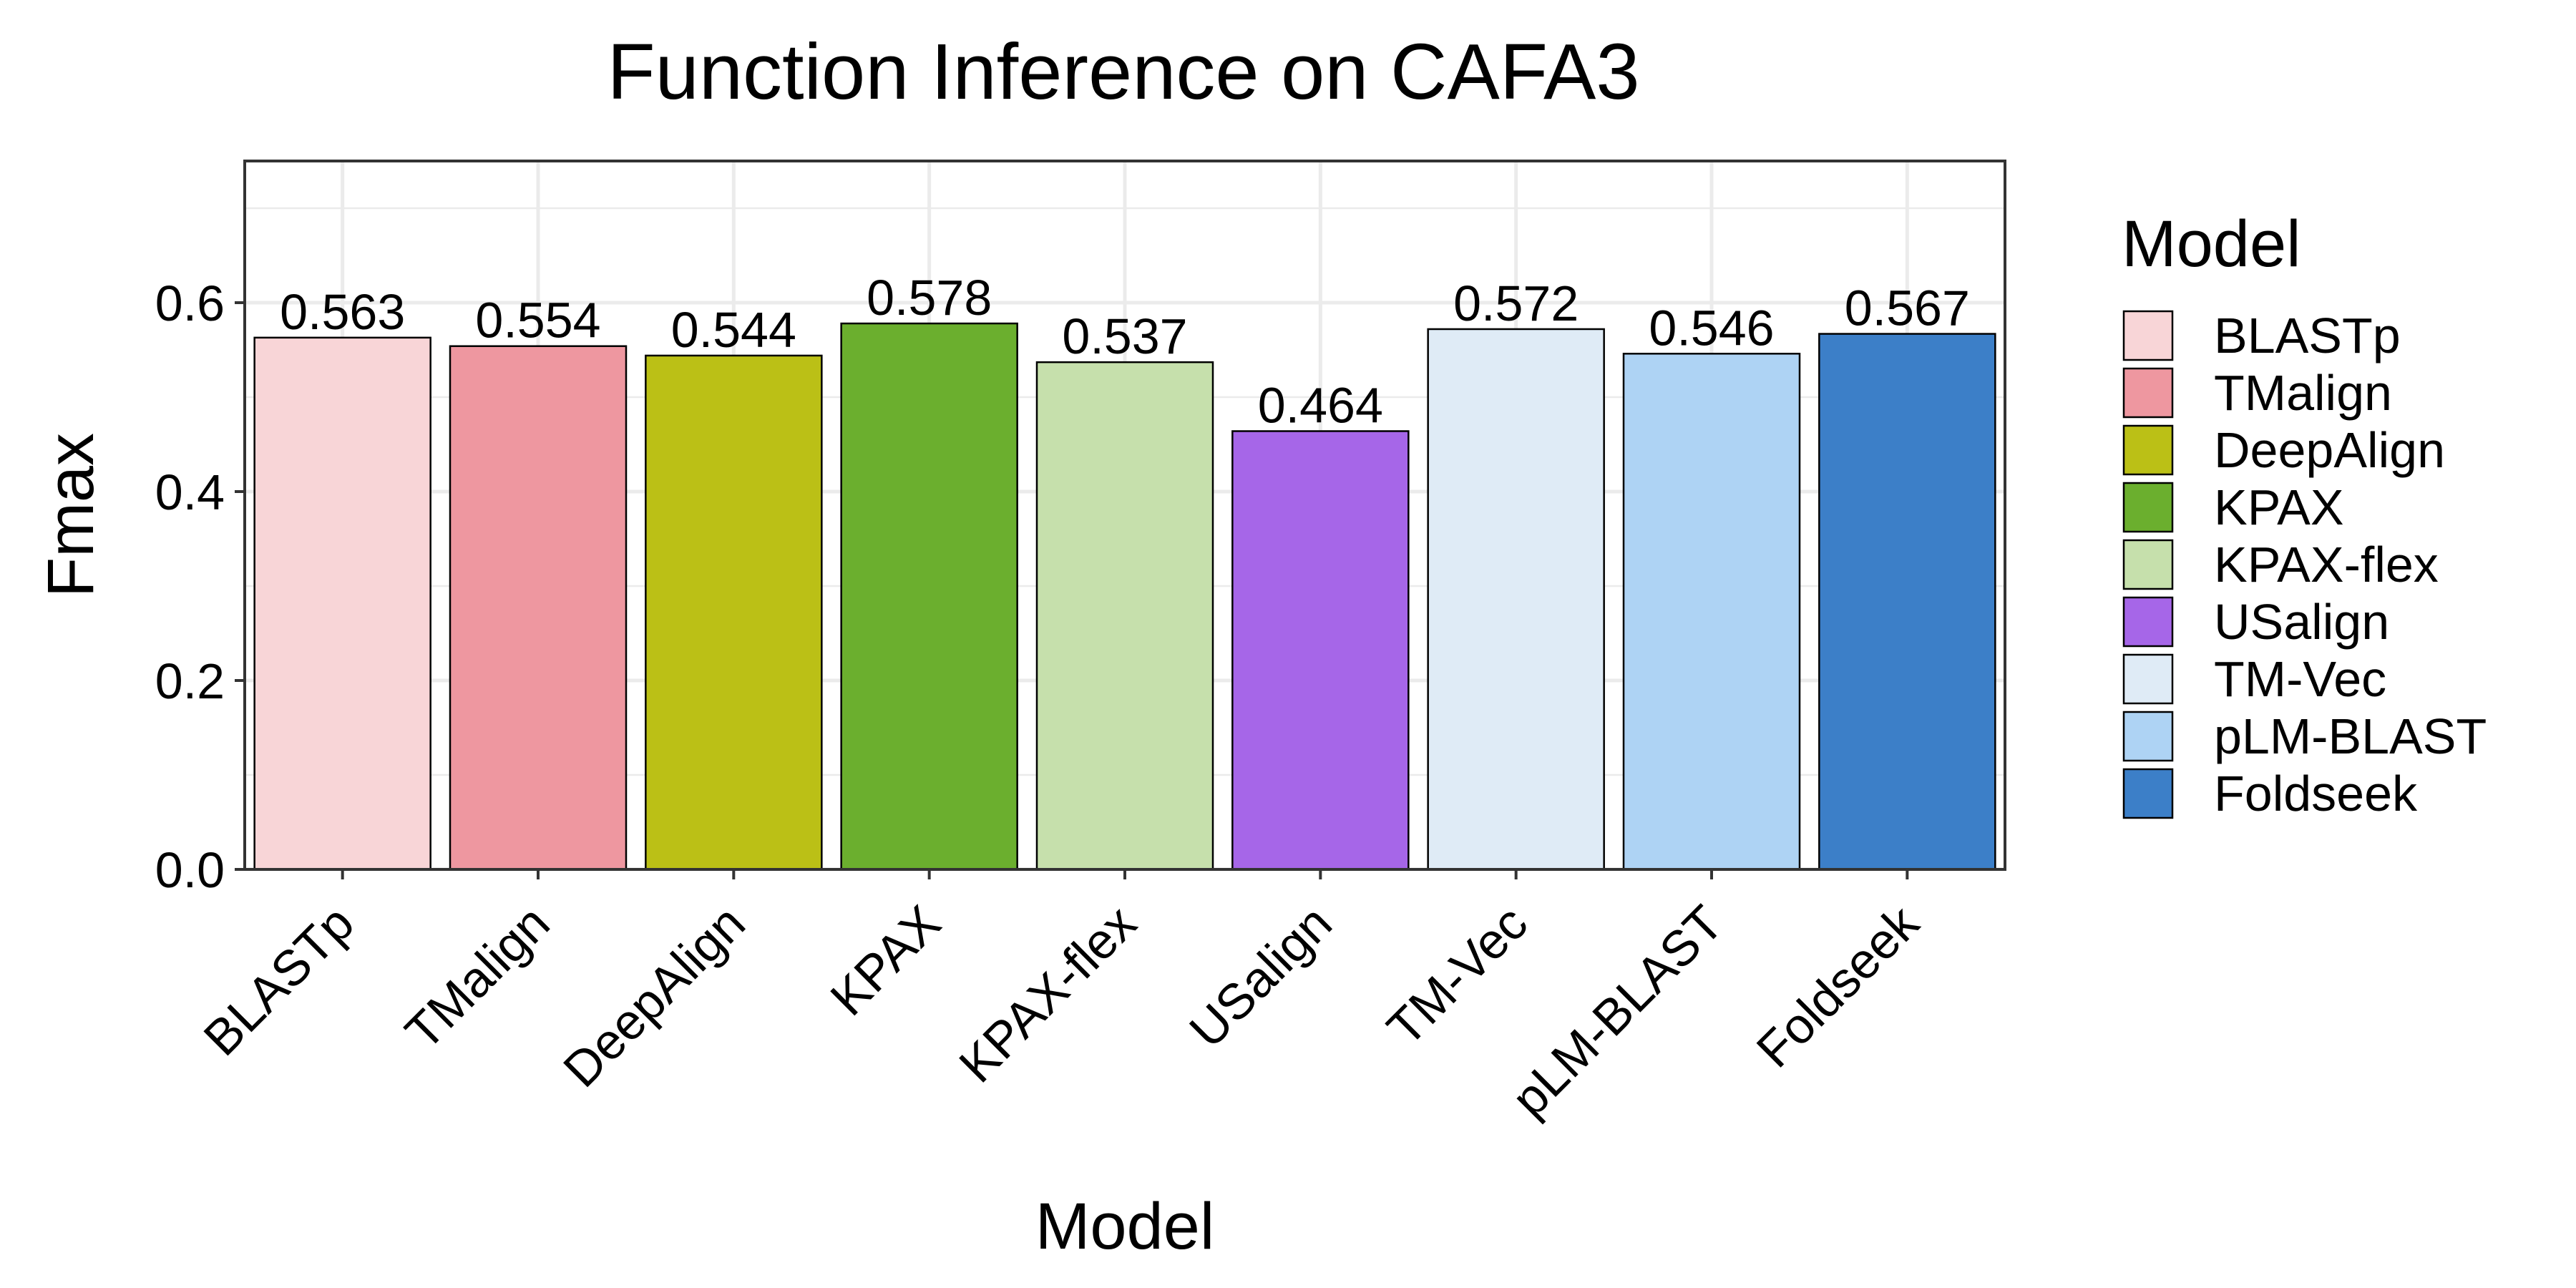  I want to click on legend-title: Model, so click(2211, 244).